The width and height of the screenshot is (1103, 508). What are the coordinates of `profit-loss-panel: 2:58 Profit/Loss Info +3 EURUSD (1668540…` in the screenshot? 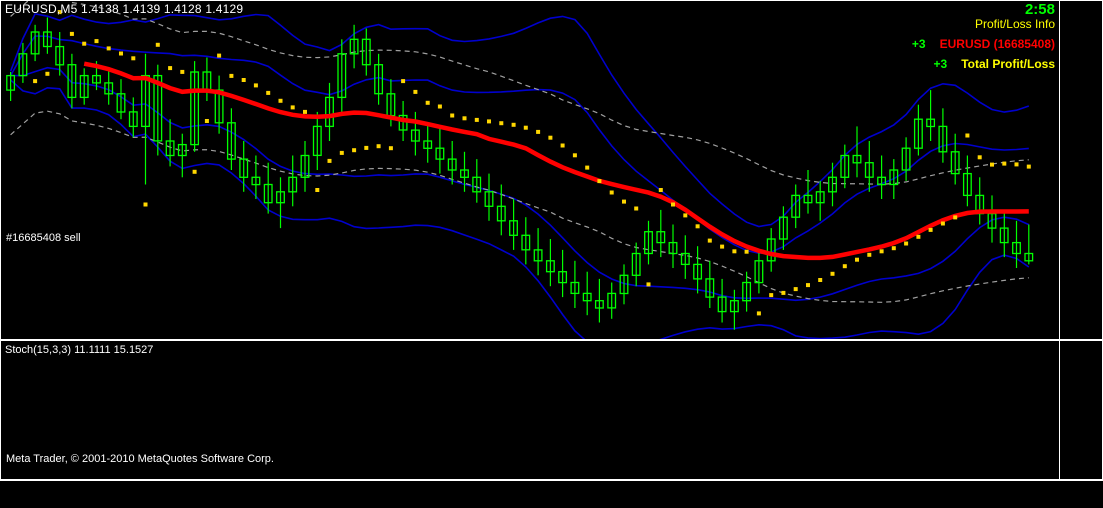 It's located at (983, 36).